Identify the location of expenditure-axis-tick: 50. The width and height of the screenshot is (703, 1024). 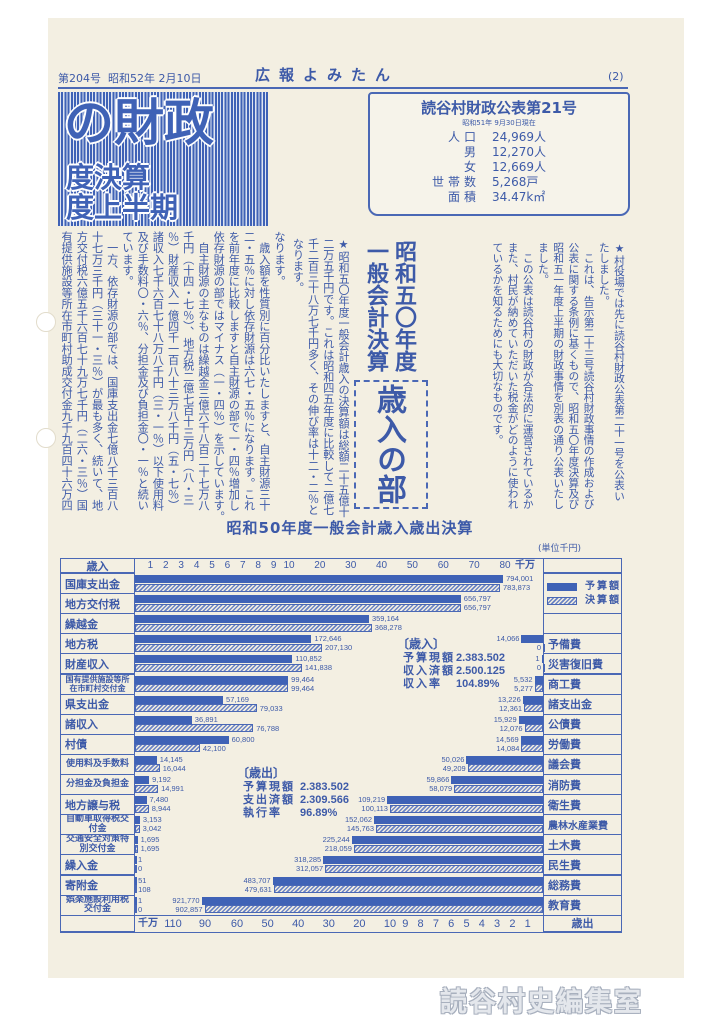
(267, 923).